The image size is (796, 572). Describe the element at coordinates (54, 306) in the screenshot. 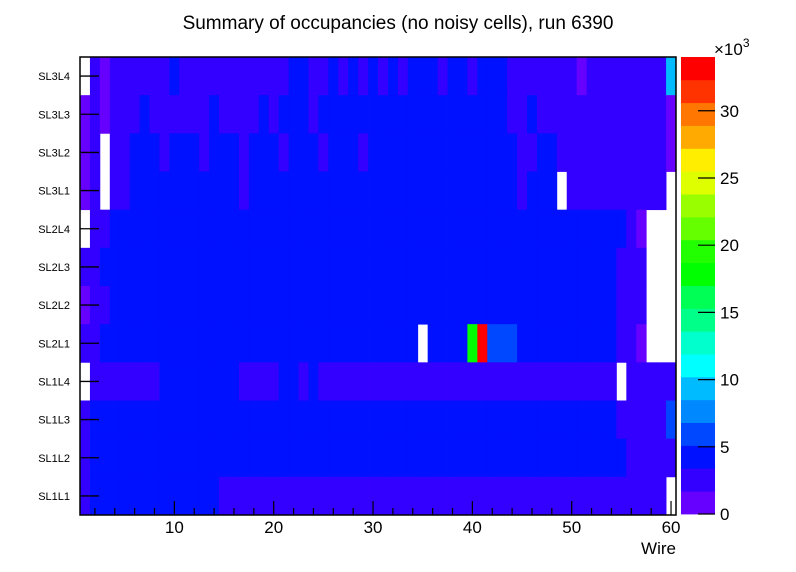

I see `y-tick-label: SL2L2` at that location.